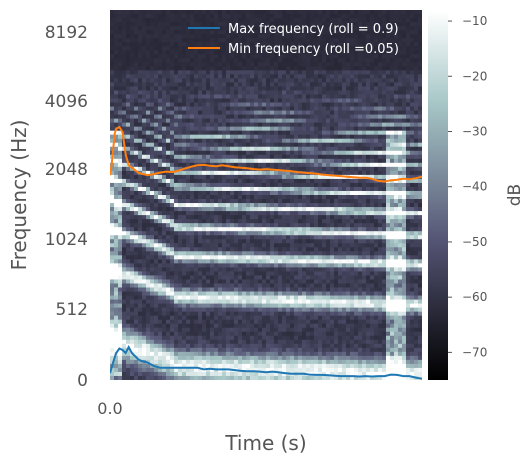 The width and height of the screenshot is (532, 465). What do you see at coordinates (313, 29) in the screenshot?
I see `legend-label-max: Max frequency (roll = 0.9)` at bounding box center [313, 29].